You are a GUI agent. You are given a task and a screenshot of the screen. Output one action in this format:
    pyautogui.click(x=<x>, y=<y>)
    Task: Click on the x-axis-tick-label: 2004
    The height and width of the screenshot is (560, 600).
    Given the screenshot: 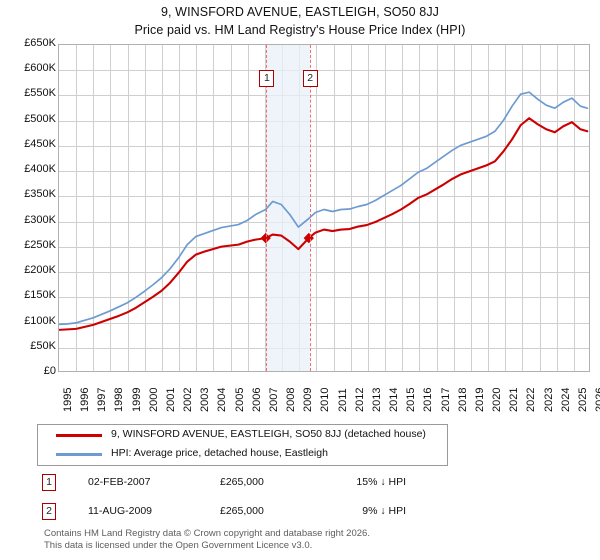 What is the action you would take?
    pyautogui.click(x=222, y=399)
    